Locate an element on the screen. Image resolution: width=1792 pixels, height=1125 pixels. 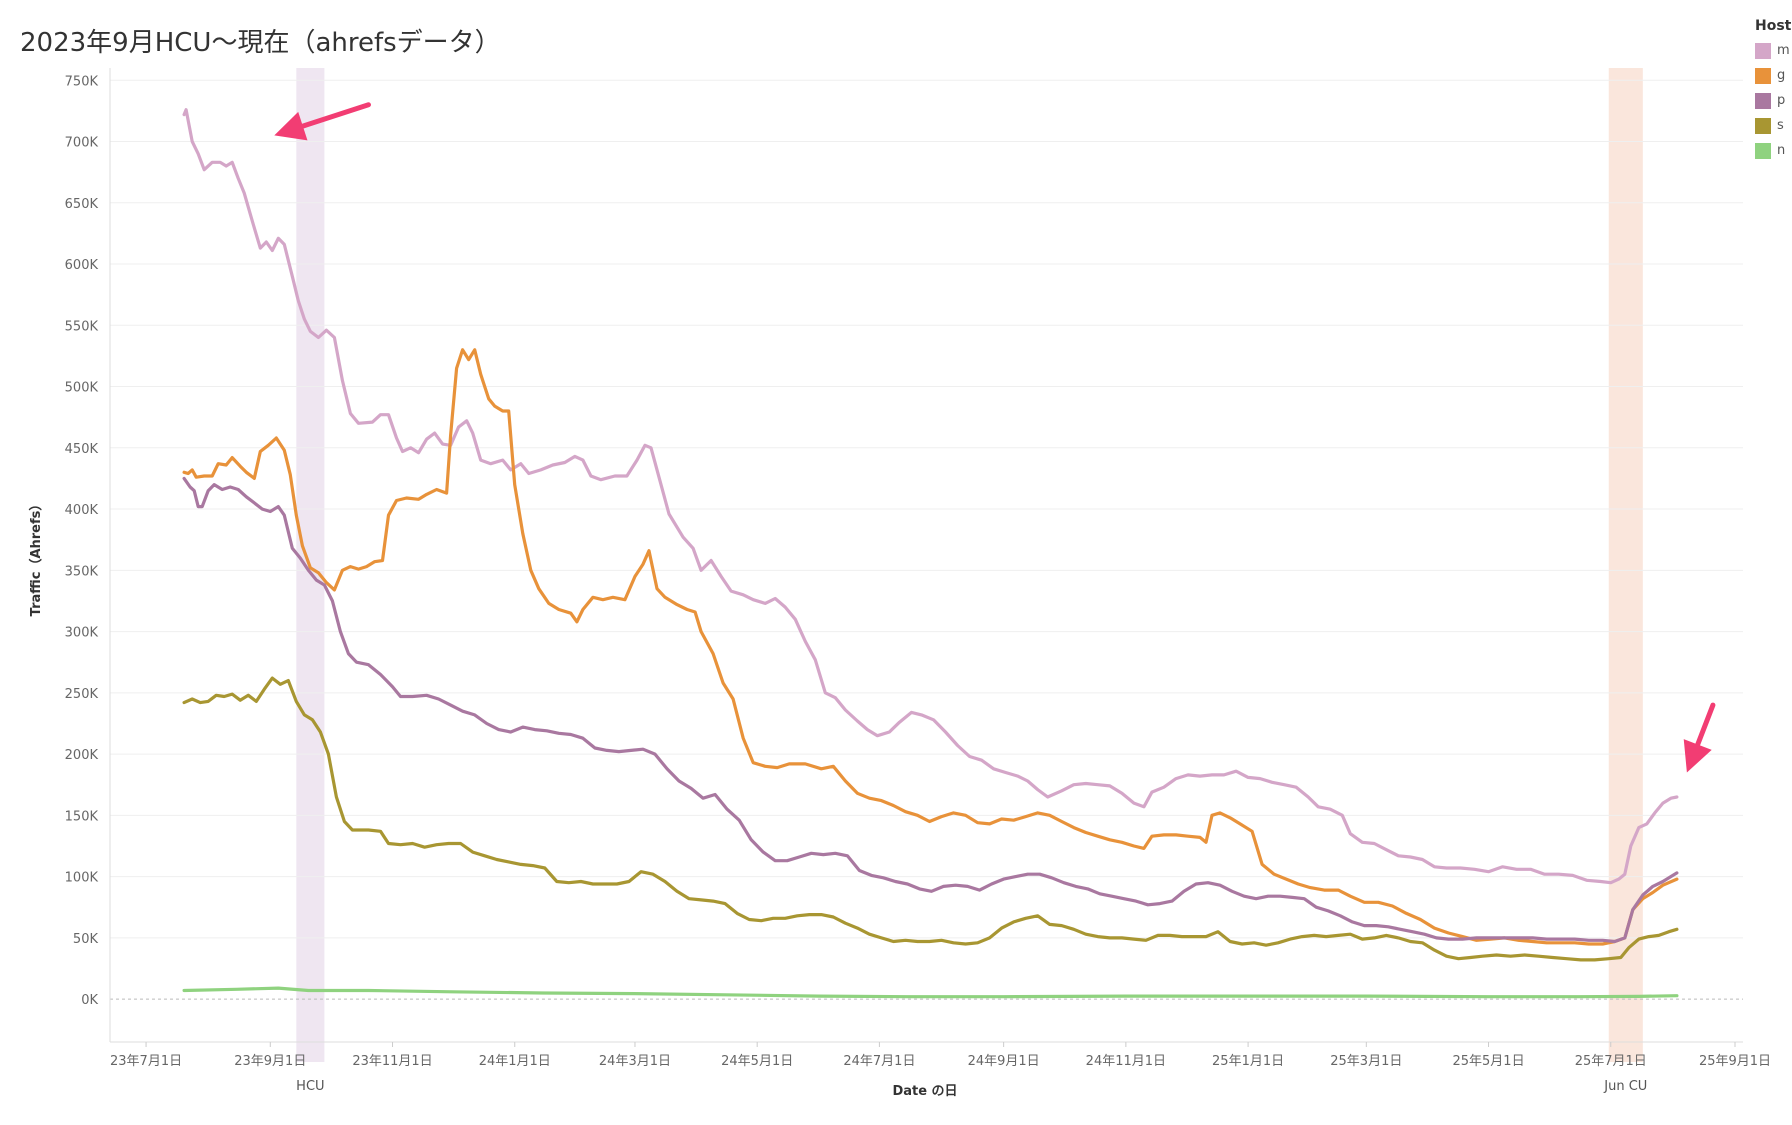
legend-item-s: s is located at coordinates (1773, 125).